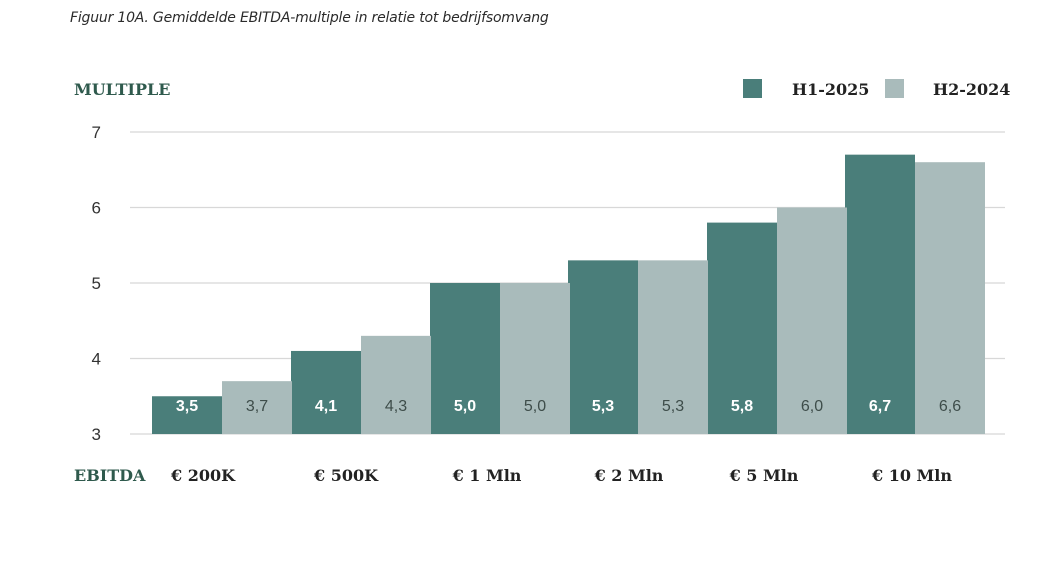 The height and width of the screenshot is (574, 1062). What do you see at coordinates (122, 89) in the screenshot?
I see `y-axis-title: MULTIPLE` at bounding box center [122, 89].